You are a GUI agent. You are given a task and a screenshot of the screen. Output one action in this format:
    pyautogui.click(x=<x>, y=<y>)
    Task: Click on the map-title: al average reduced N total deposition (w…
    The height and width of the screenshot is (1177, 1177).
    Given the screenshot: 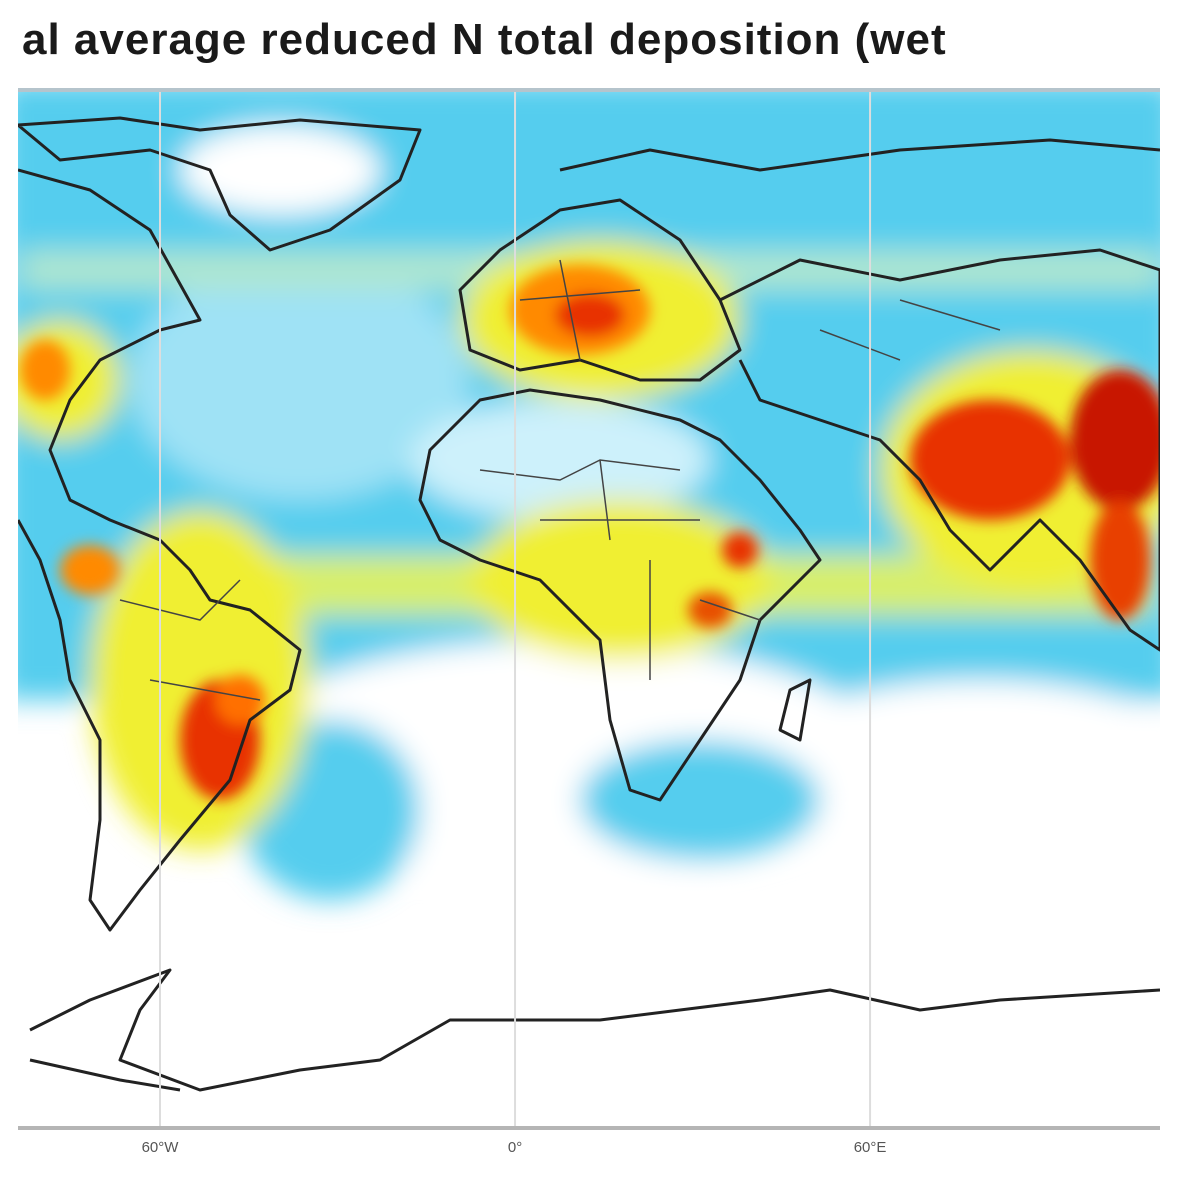 What is the action you would take?
    pyautogui.click(x=484, y=39)
    